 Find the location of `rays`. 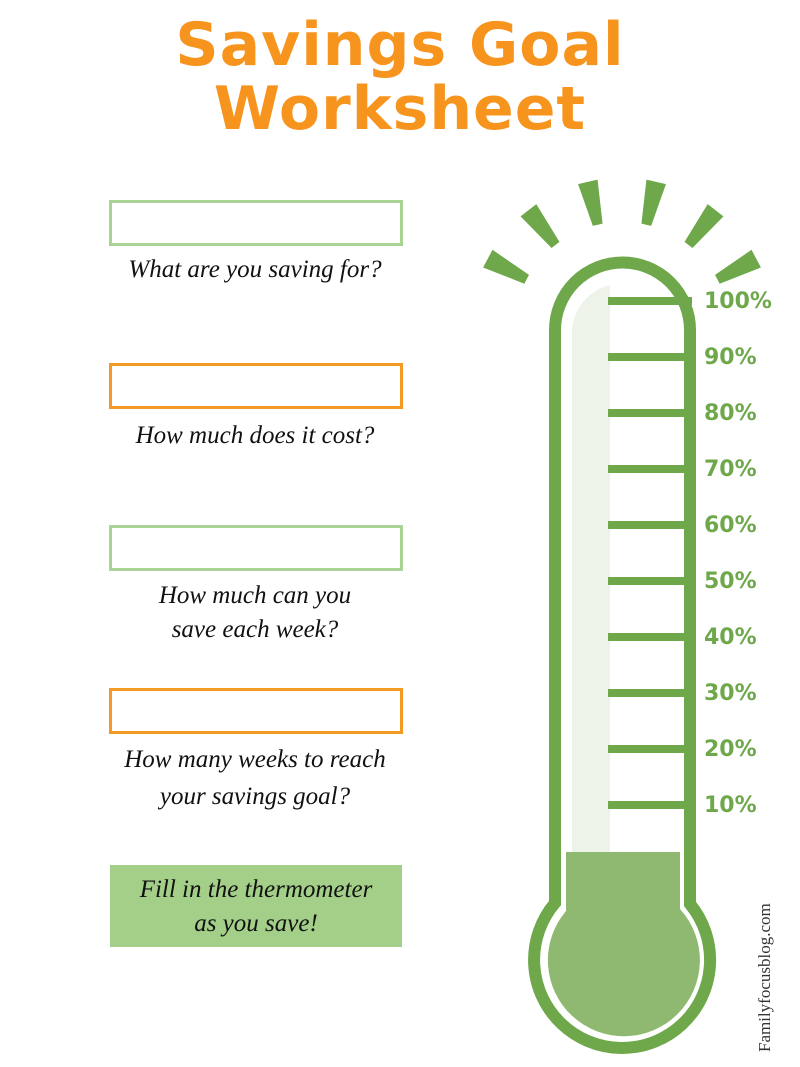

rays is located at coordinates (622, 231).